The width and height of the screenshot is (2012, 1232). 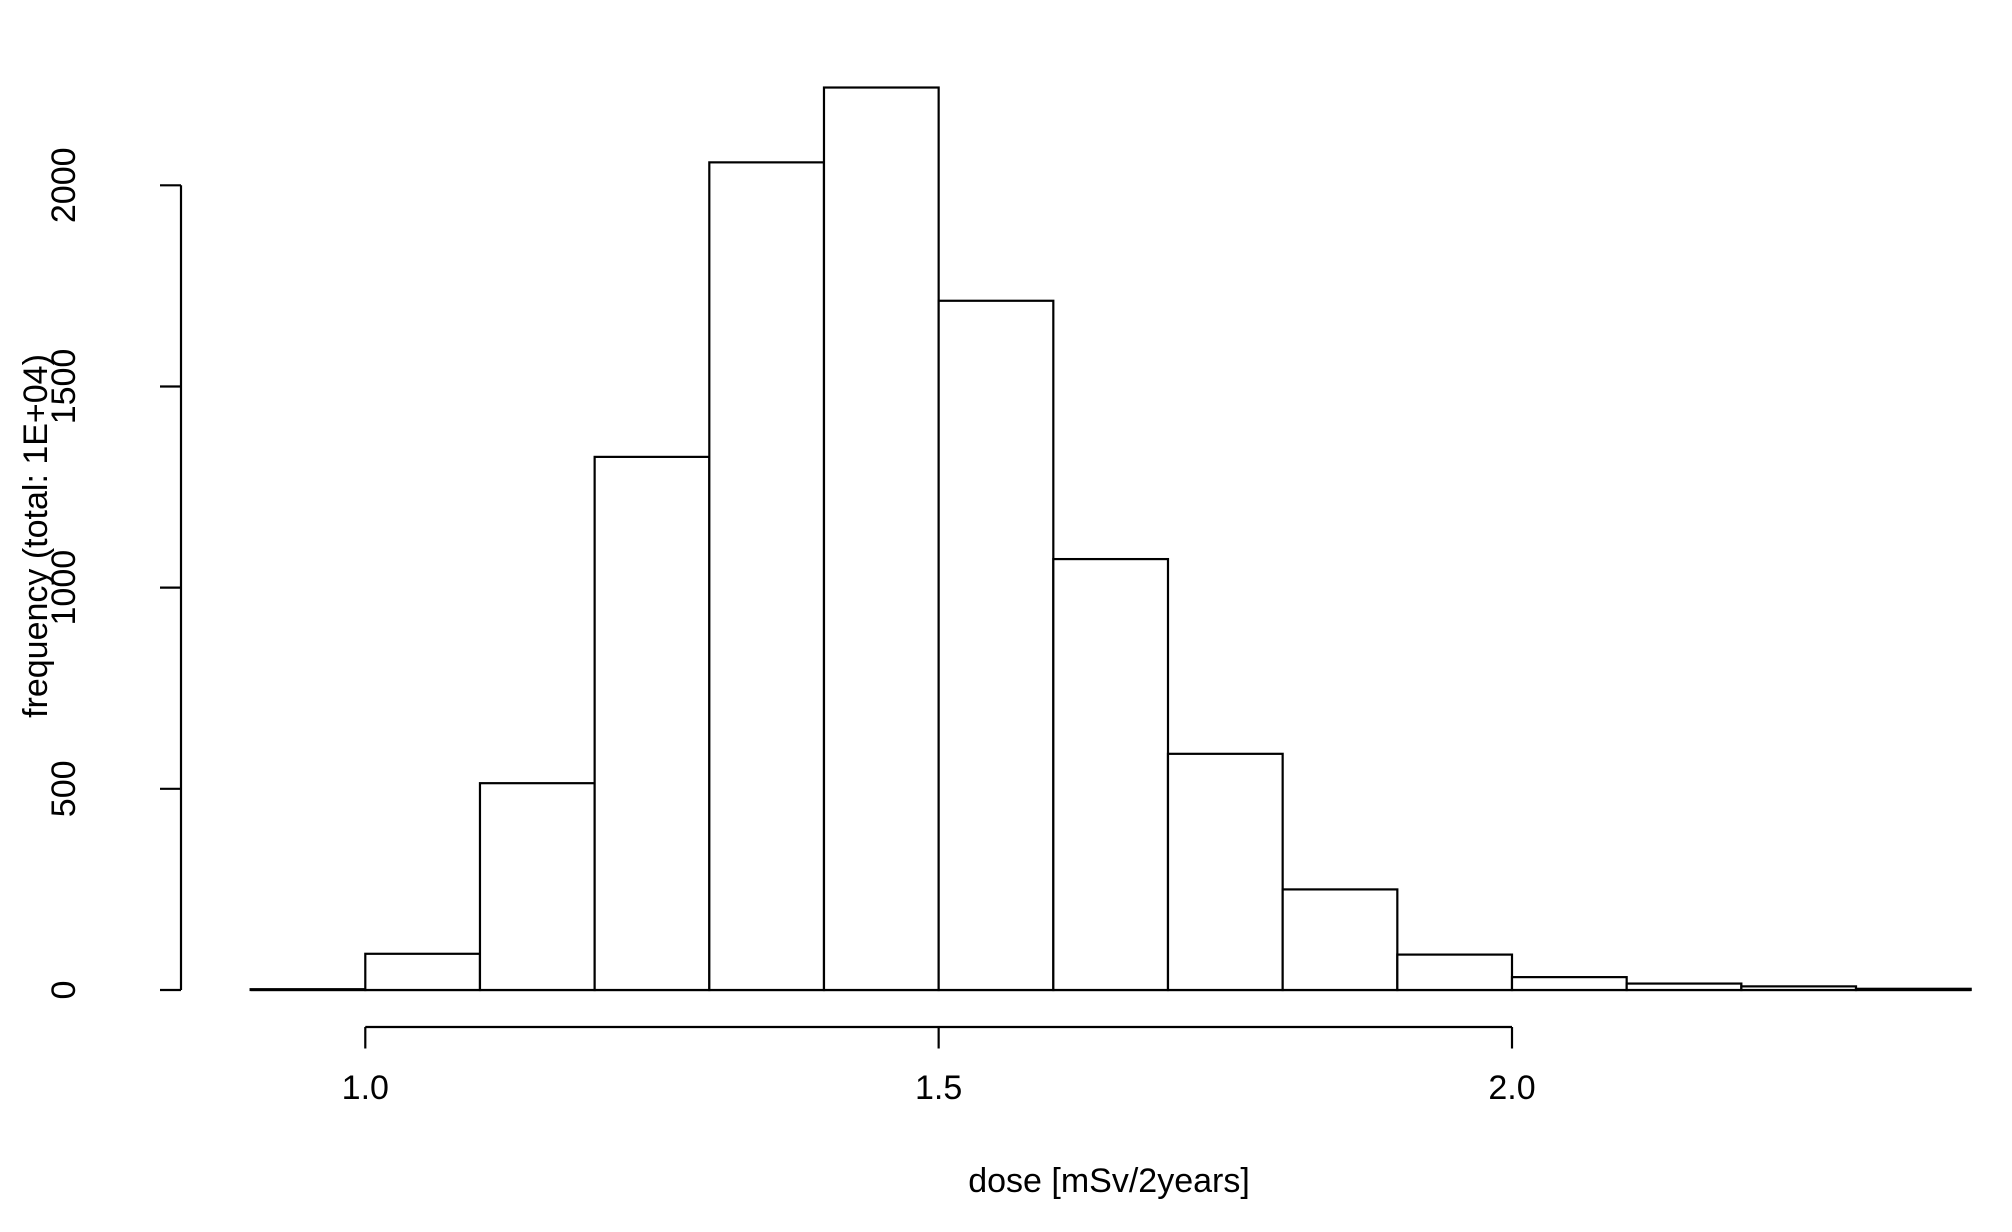 I want to click on y-tick-label: 500, so click(x=64, y=788).